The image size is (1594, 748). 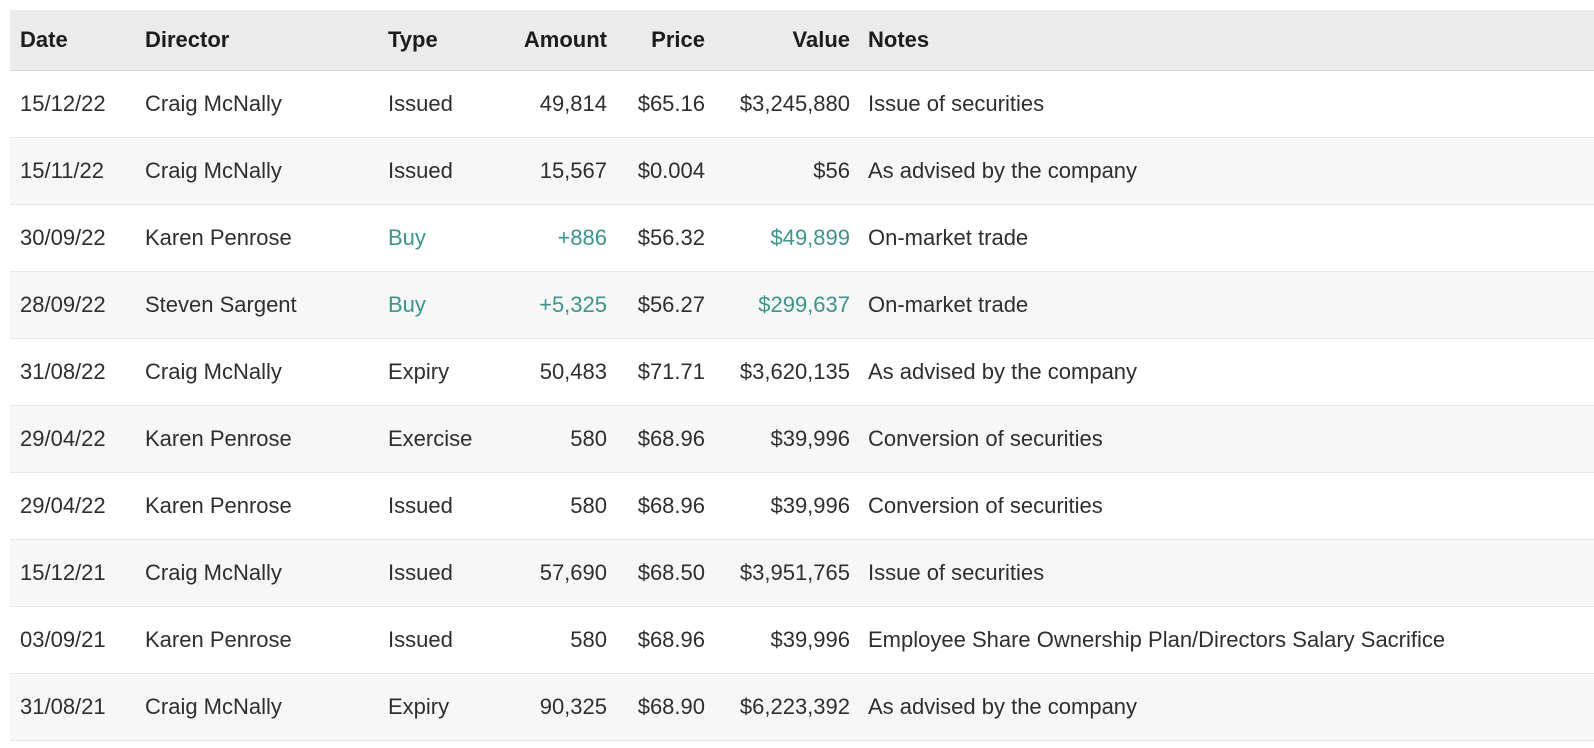 What do you see at coordinates (664, 573) in the screenshot?
I see `cell-price: $68.50` at bounding box center [664, 573].